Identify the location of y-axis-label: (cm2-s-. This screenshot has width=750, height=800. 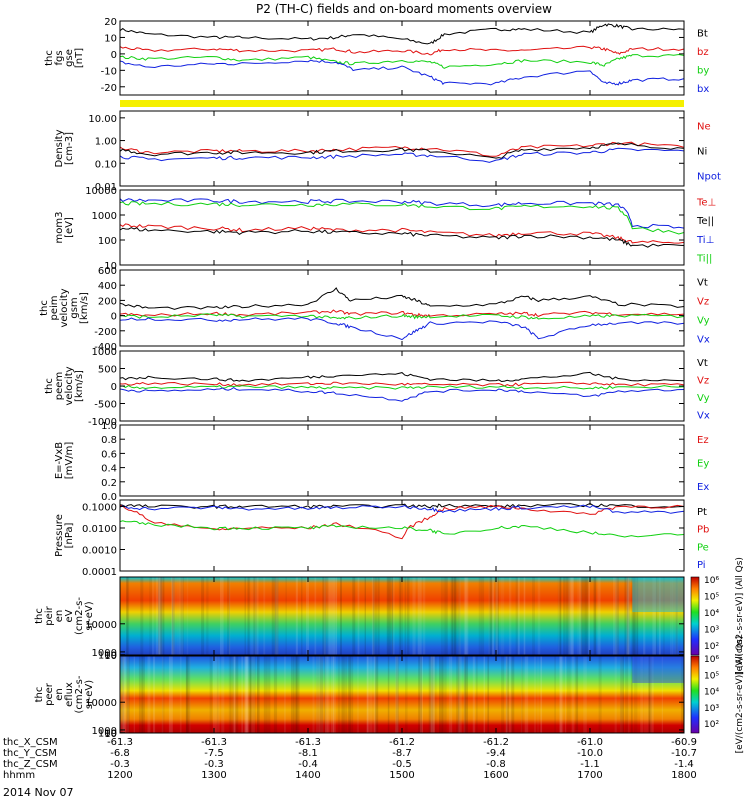
(79, 694).